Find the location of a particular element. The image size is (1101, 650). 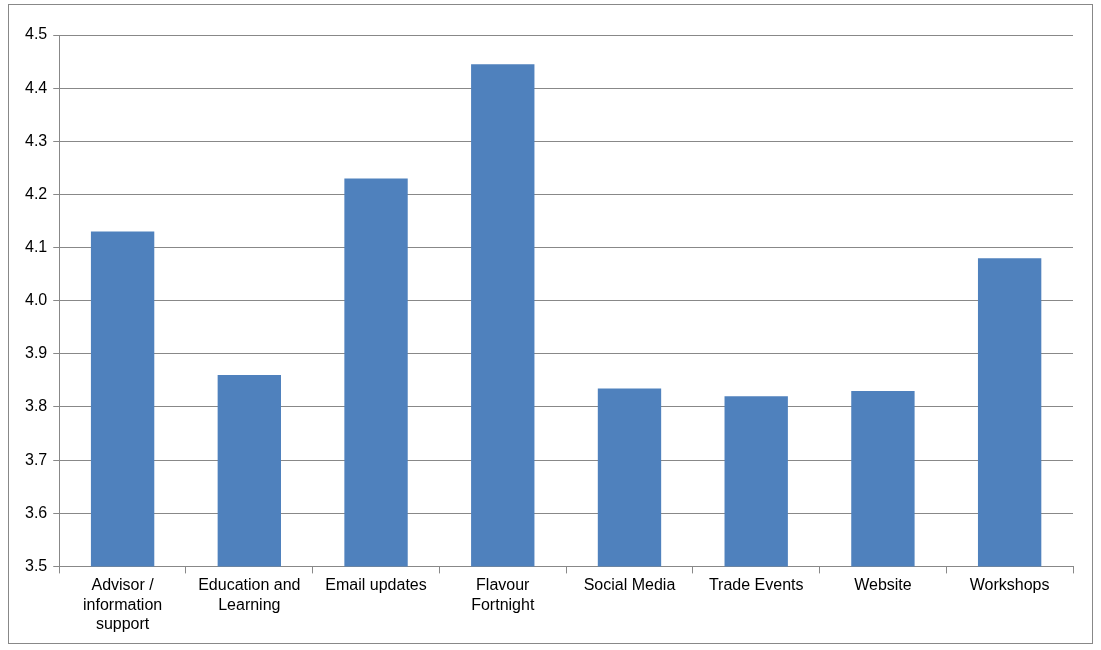

y-tick-label: 3.9 is located at coordinates (36, 353).